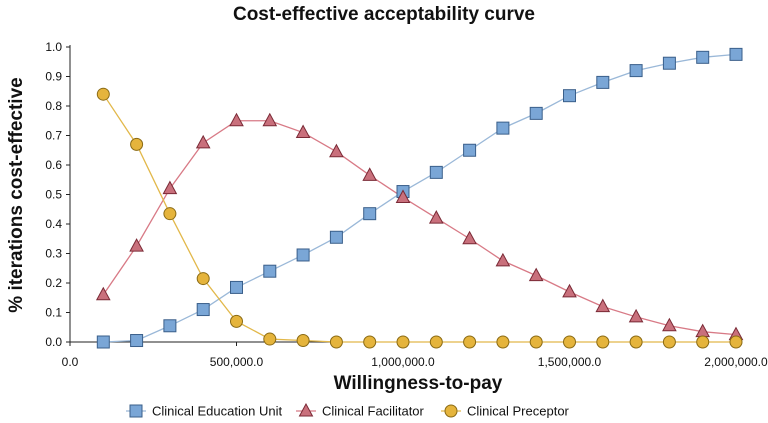  What do you see at coordinates (53, 136) in the screenshot?
I see `y-tick-label: 0.7` at bounding box center [53, 136].